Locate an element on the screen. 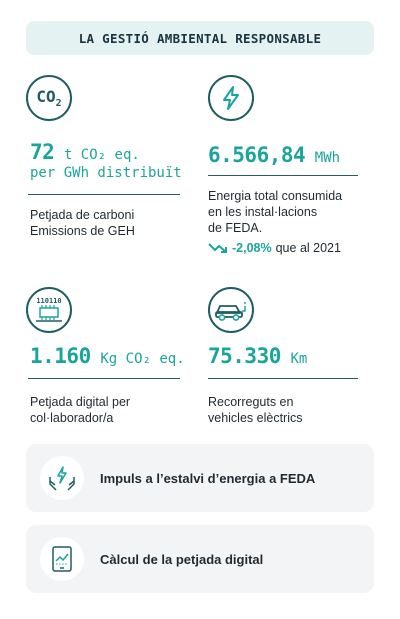  ev-description: Recorreguts en vehicles elèctrics is located at coordinates (255, 410).